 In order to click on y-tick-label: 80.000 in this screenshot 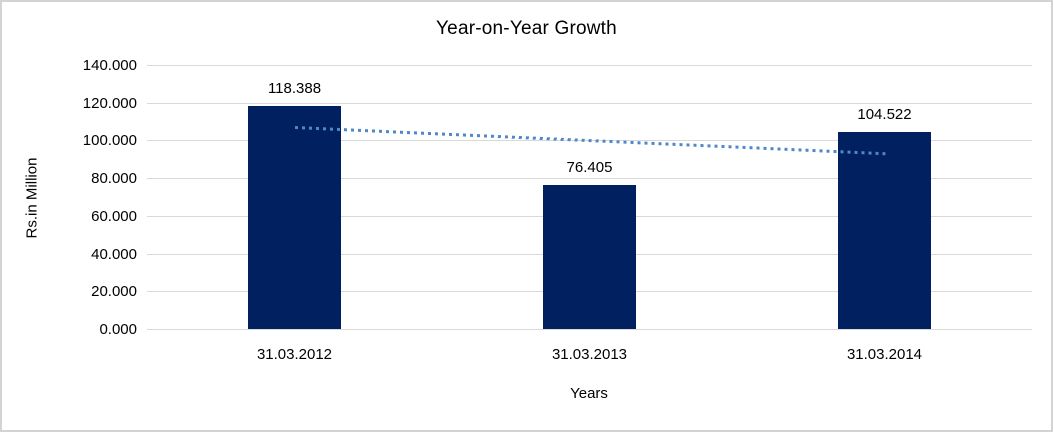, I will do `click(114, 179)`.